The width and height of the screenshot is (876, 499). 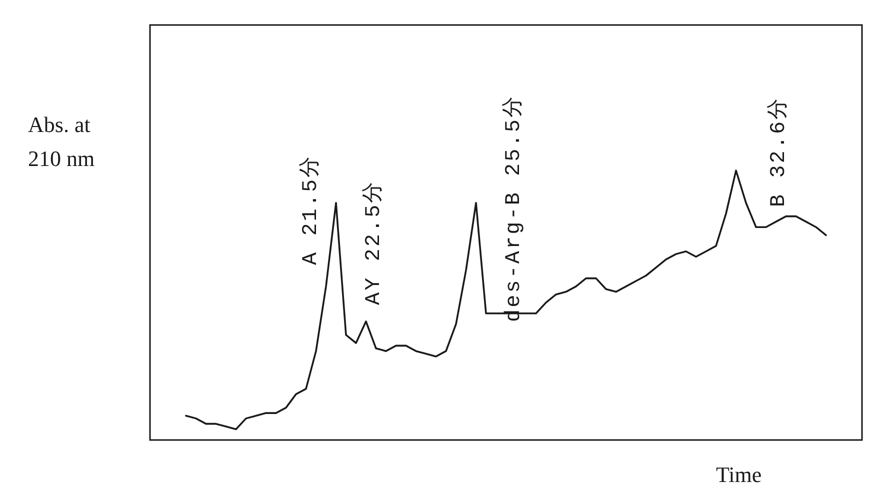 What do you see at coordinates (374, 242) in the screenshot?
I see `annotation: AY 22.5分` at bounding box center [374, 242].